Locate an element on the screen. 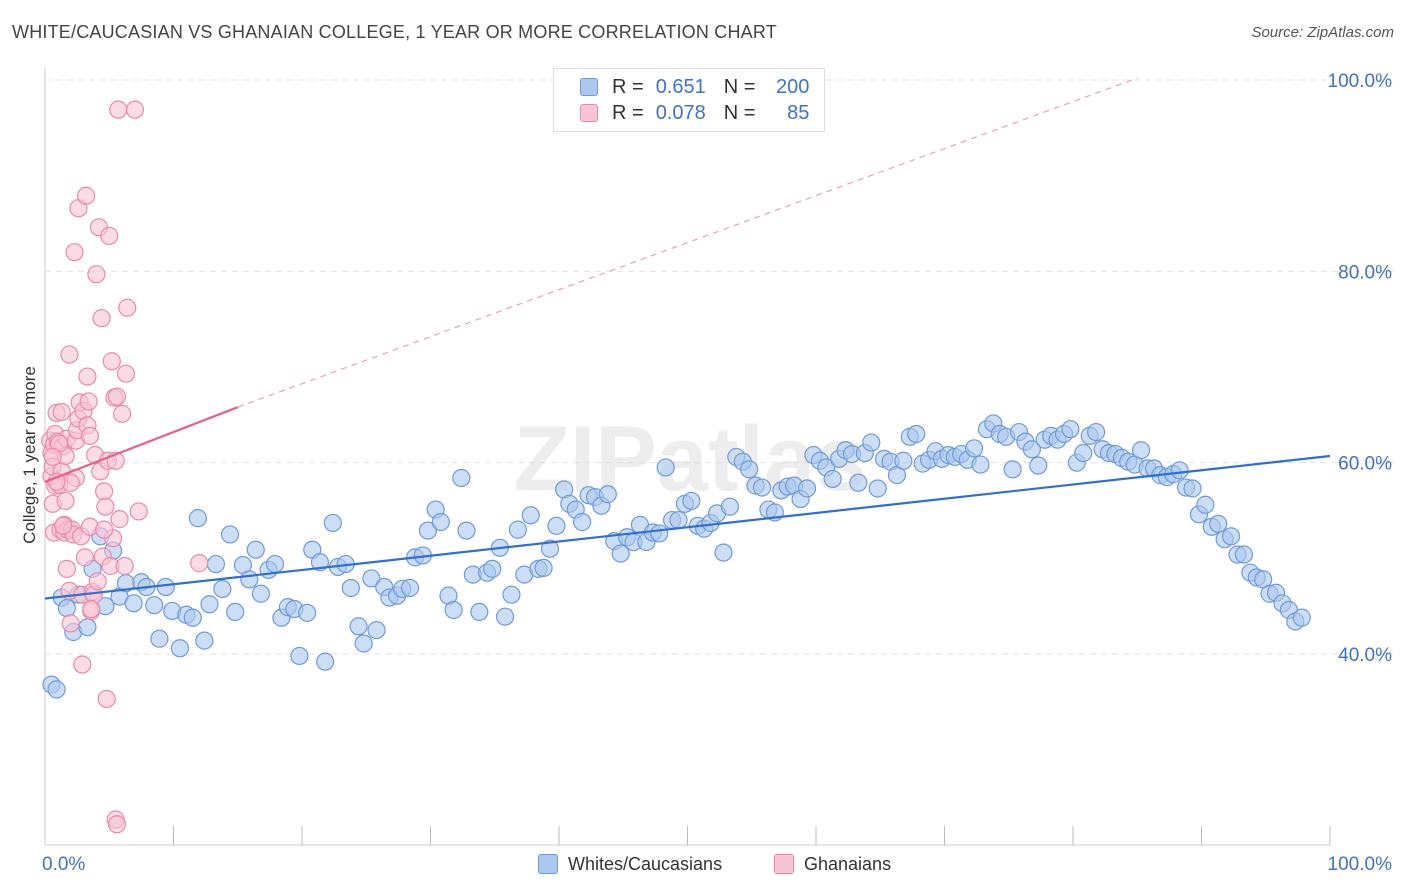  legend-swatch-pink is located at coordinates (589, 113).